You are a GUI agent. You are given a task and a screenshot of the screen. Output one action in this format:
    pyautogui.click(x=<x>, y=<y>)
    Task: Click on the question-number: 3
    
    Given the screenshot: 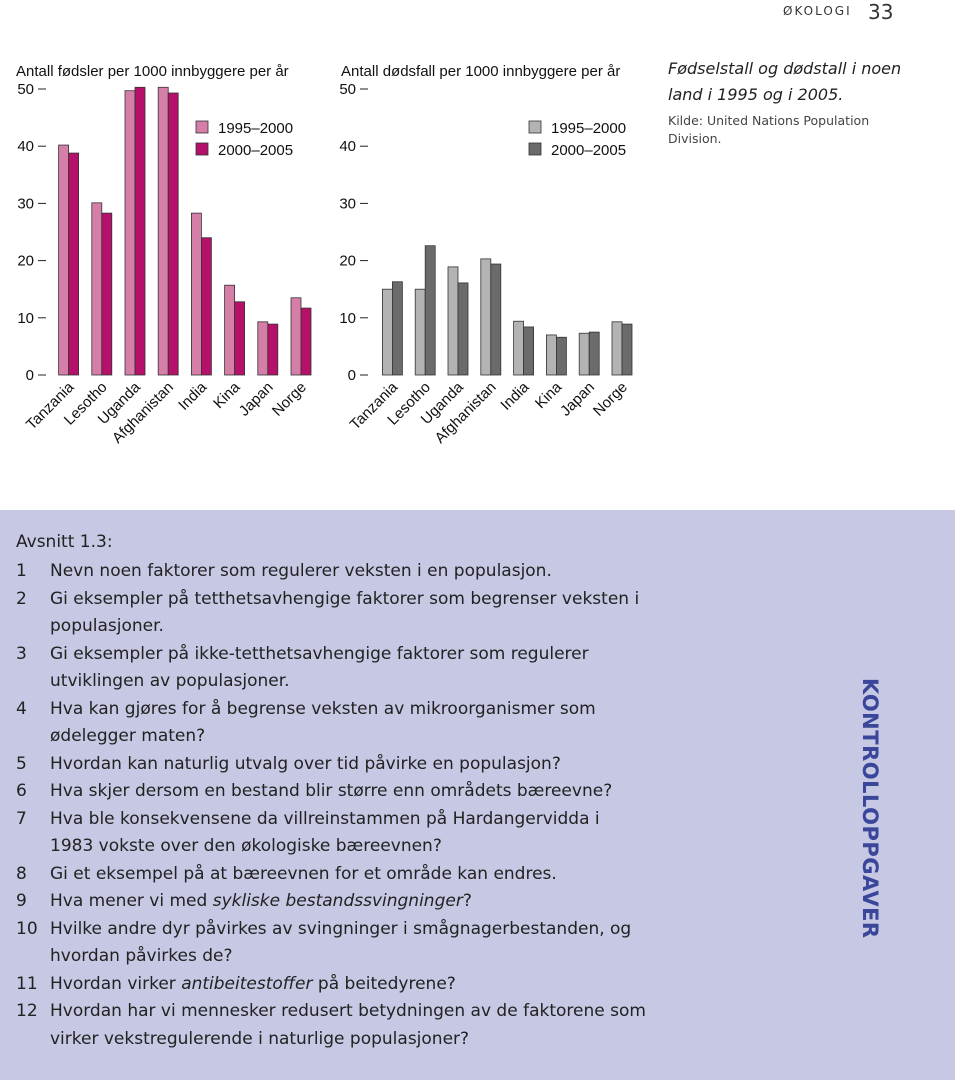 What is the action you would take?
    pyautogui.click(x=21, y=653)
    